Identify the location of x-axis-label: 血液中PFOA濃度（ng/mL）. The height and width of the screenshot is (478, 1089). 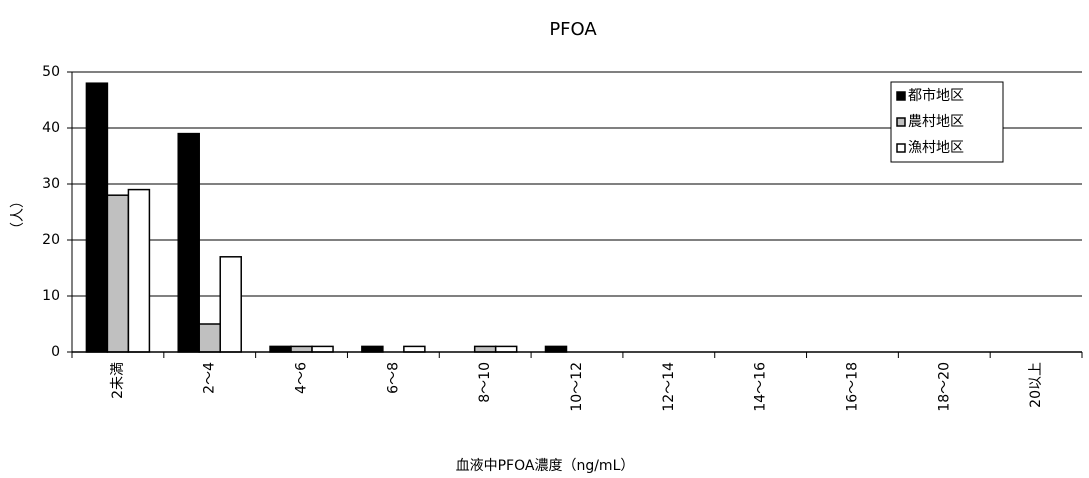
(545, 466).